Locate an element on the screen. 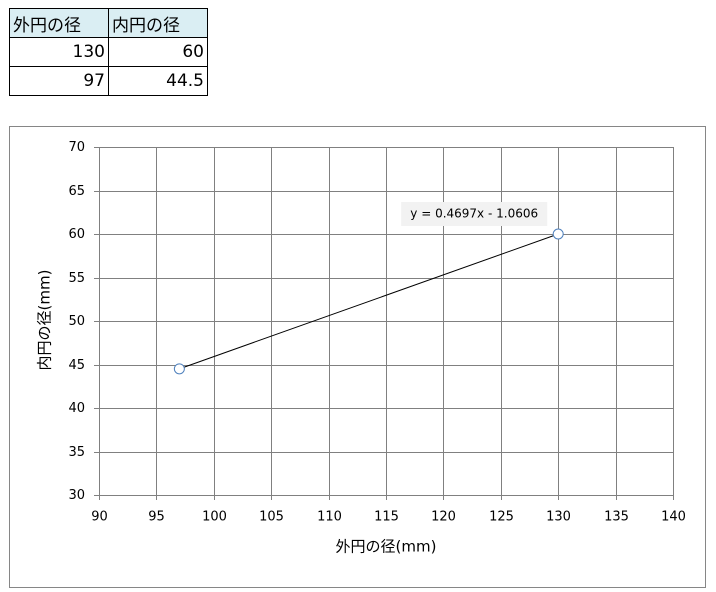  cell: 60 is located at coordinates (158, 52).